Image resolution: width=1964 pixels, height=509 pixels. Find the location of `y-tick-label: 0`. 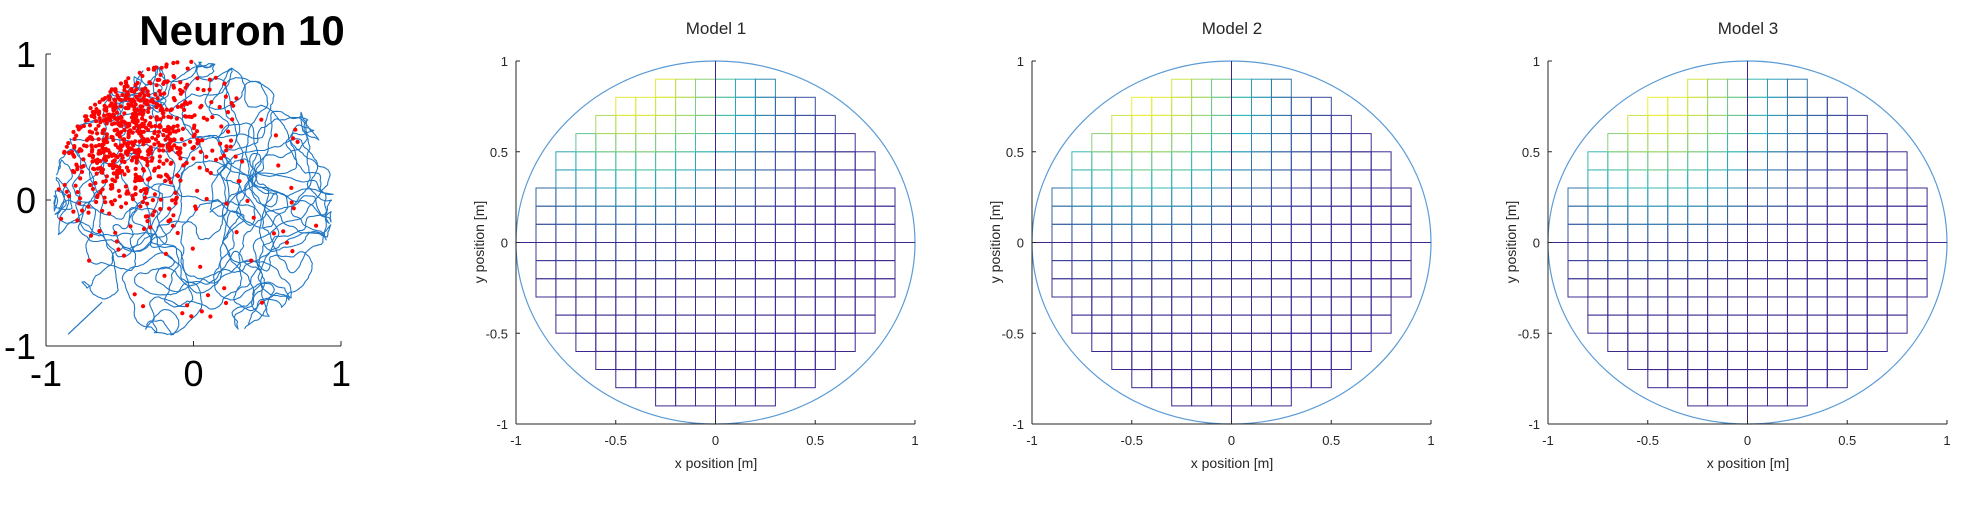

y-tick-label: 0 is located at coordinates (26, 200).